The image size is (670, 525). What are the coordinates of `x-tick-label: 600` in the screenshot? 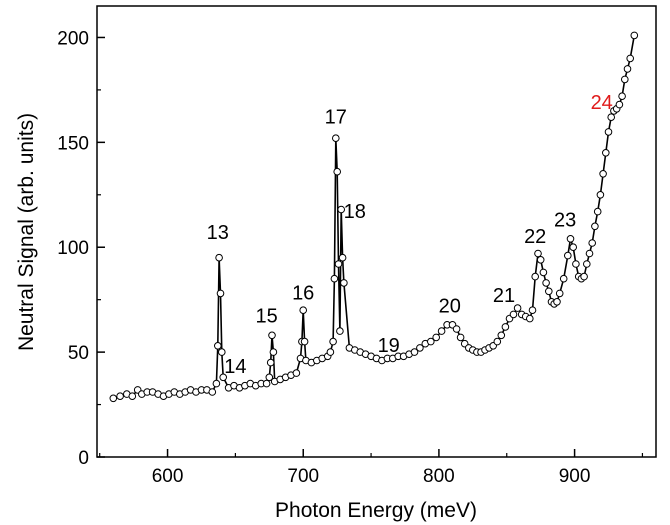 It's located at (168, 476).